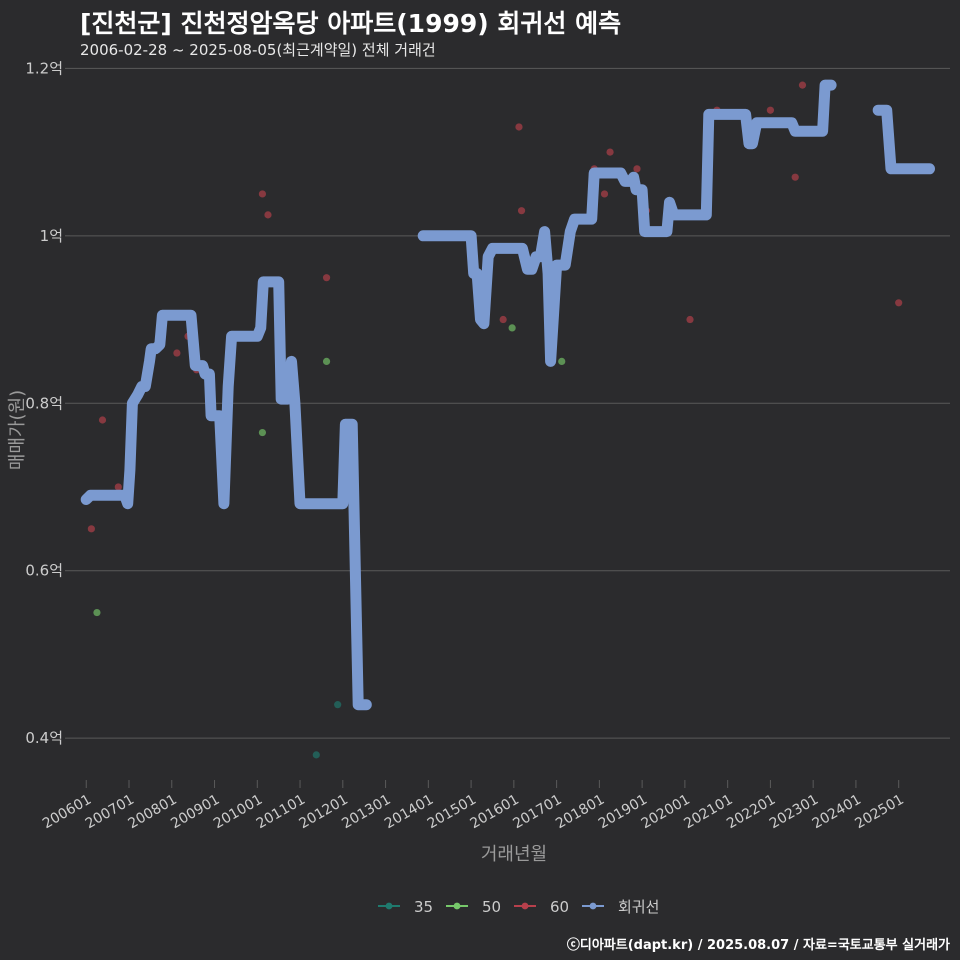 Image resolution: width=960 pixels, height=960 pixels. I want to click on y-axis-ticks: 0.4억 0.6억 0.8억 1억 1.2억, so click(47, 403).